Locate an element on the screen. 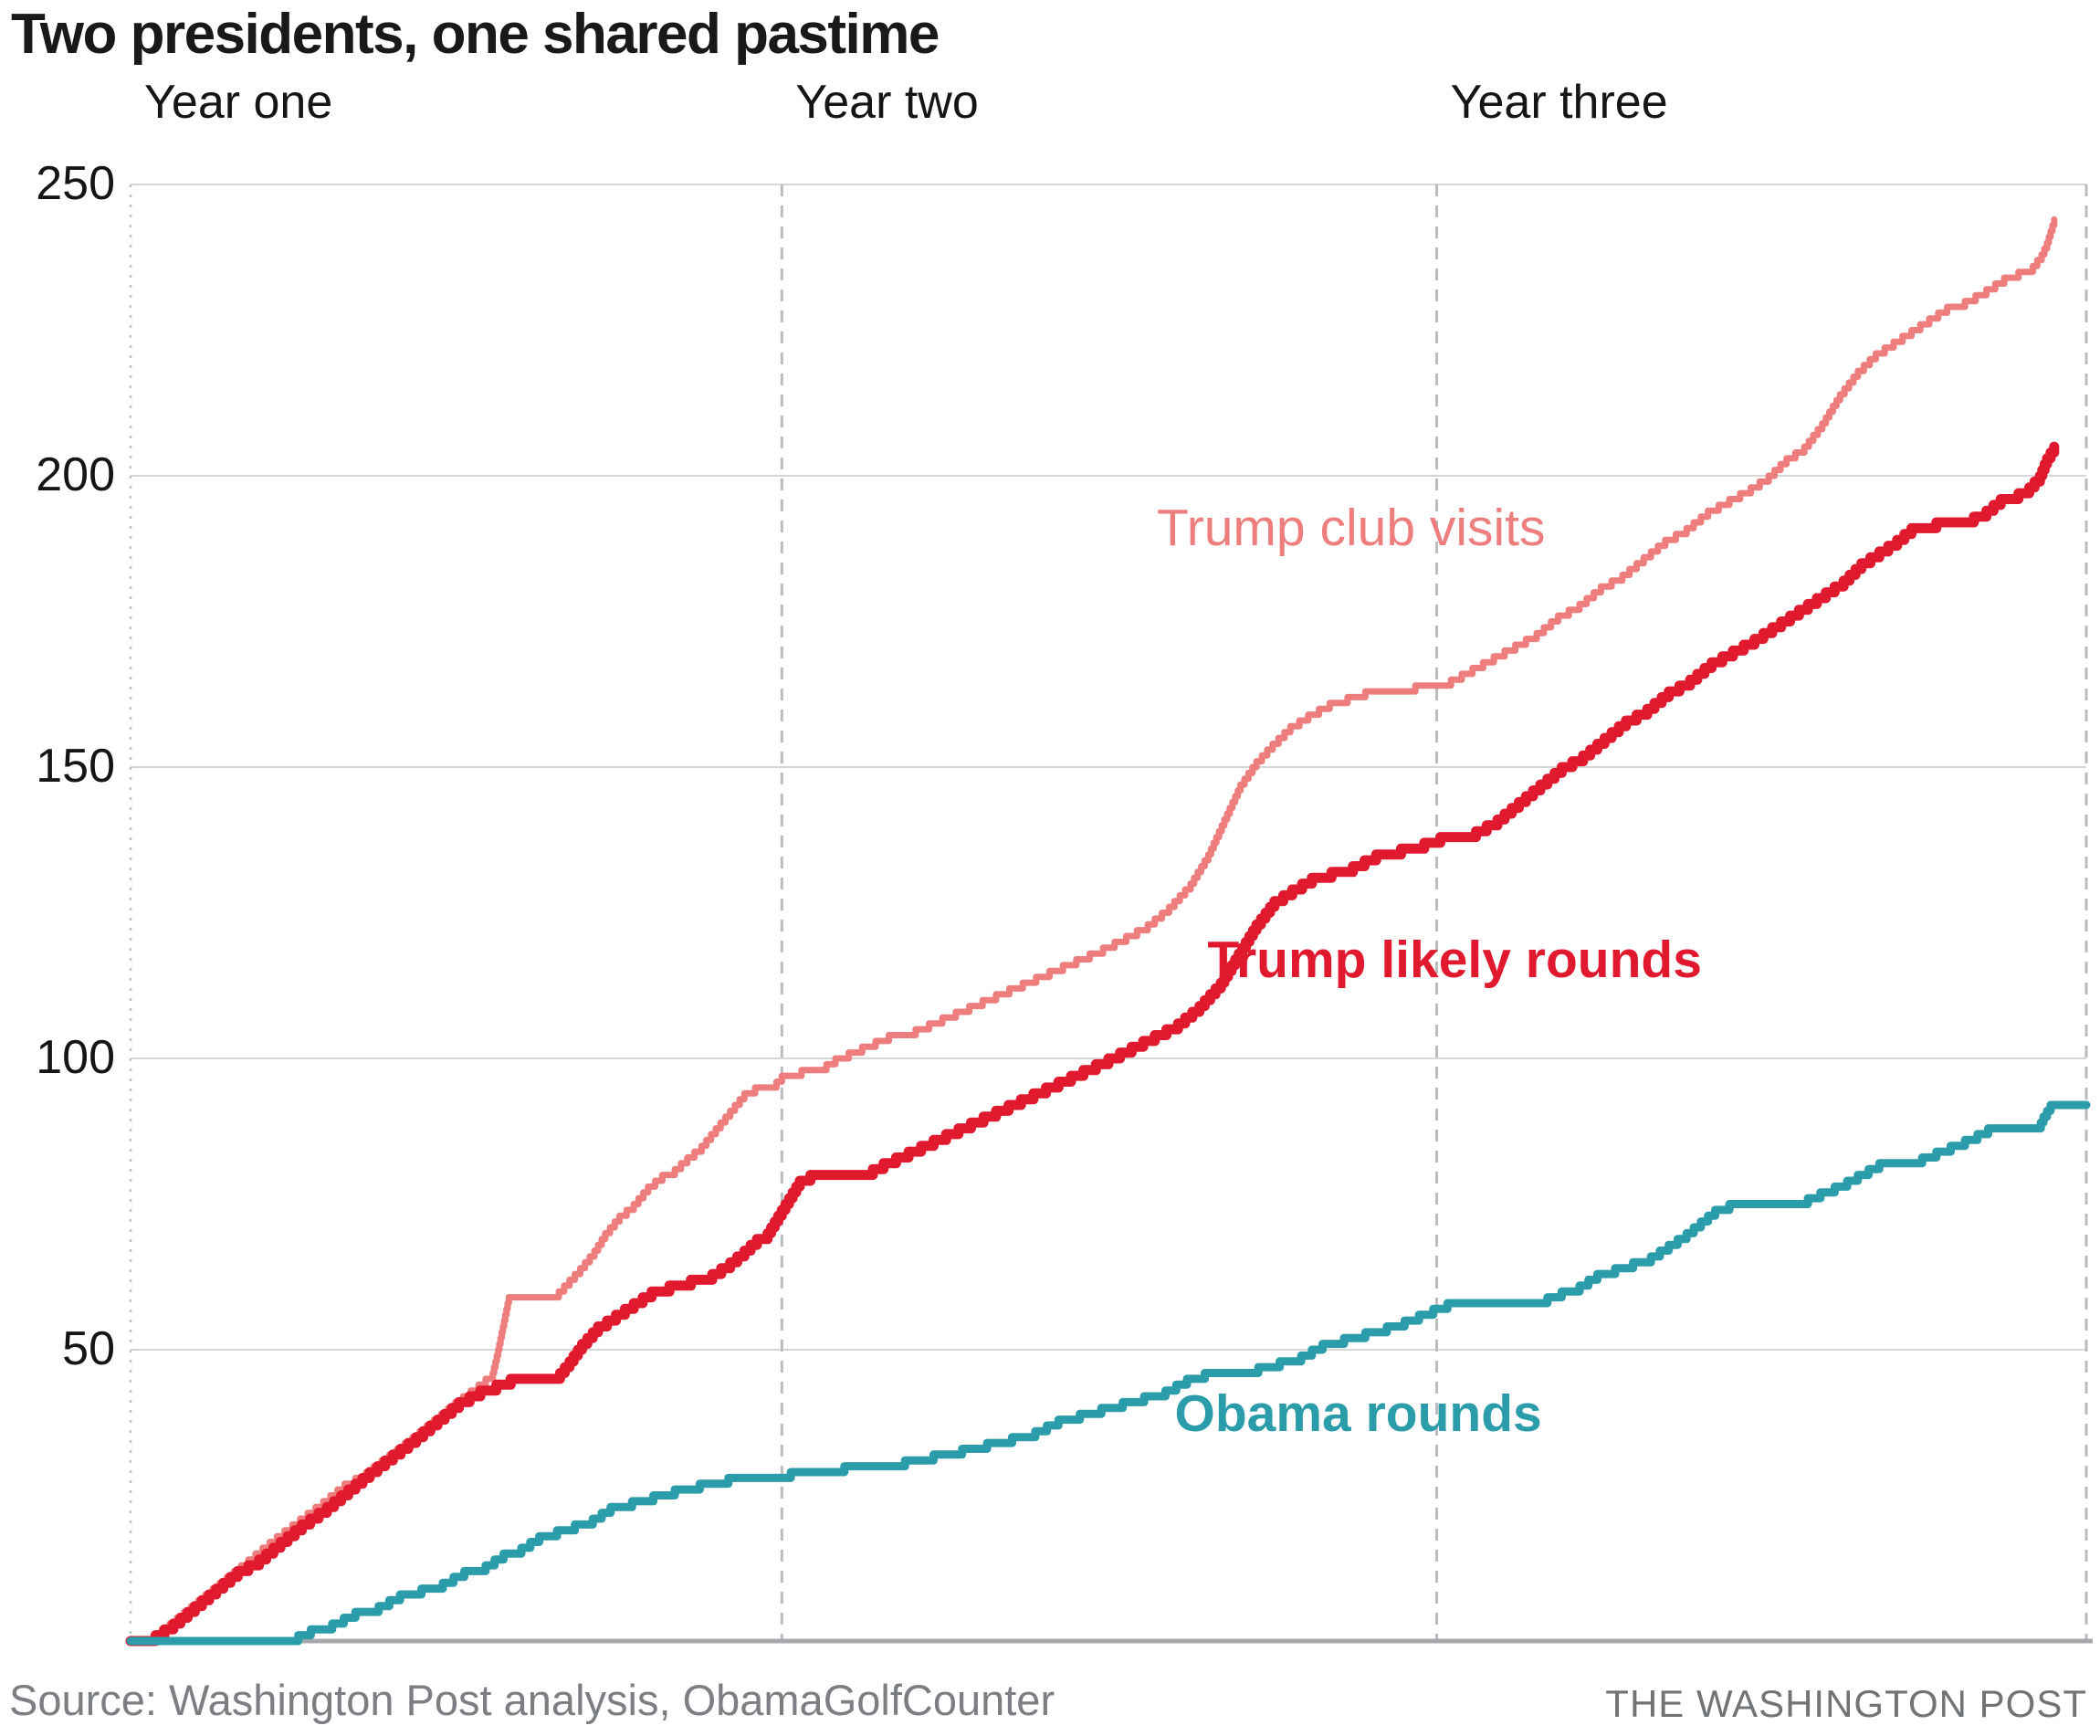 This screenshot has height=1736, width=2100. series-label-trump-club-visits: Trump club visits is located at coordinates (1351, 528).